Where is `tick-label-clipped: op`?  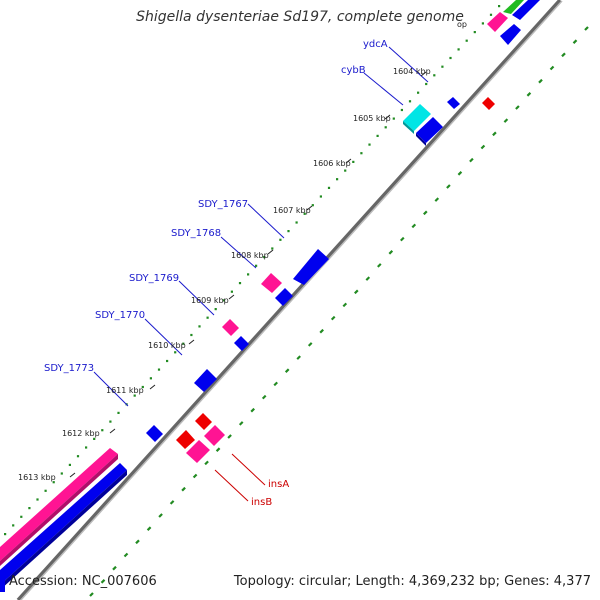 tick-label-clipped: op is located at coordinates (462, 24).